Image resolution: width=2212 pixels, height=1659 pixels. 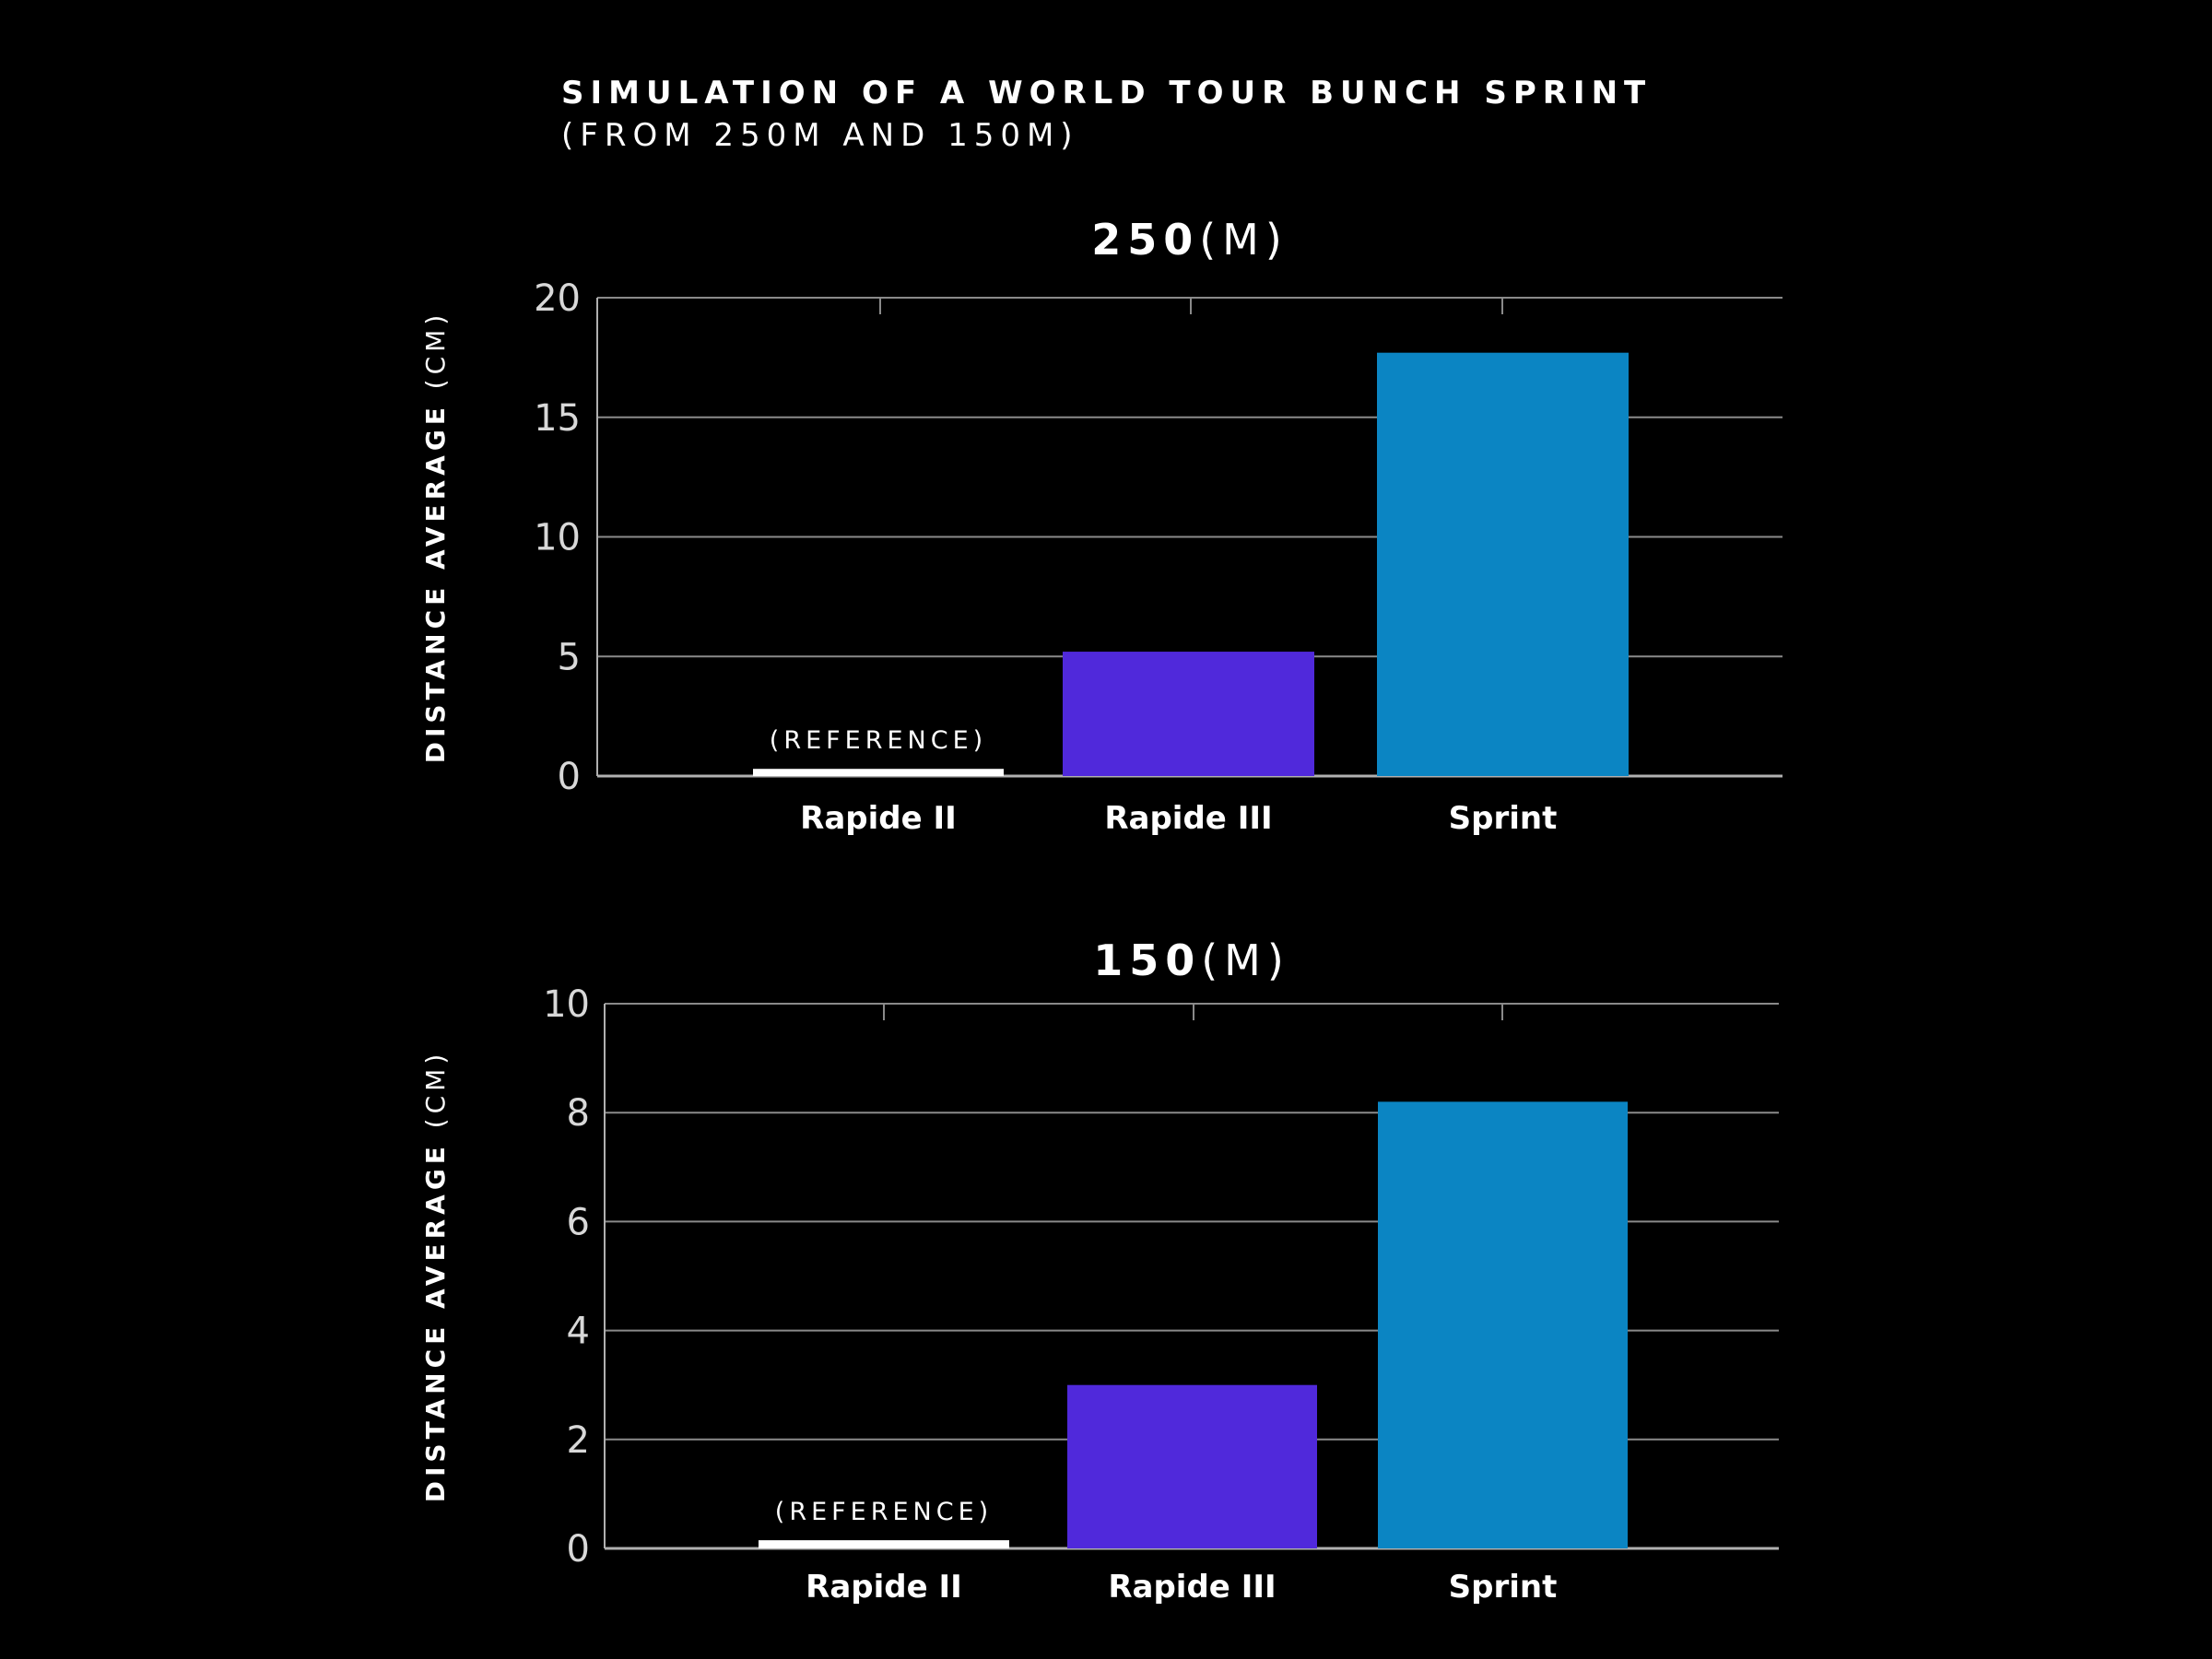 What do you see at coordinates (557, 298) in the screenshot?
I see `y-tick-label: 20` at bounding box center [557, 298].